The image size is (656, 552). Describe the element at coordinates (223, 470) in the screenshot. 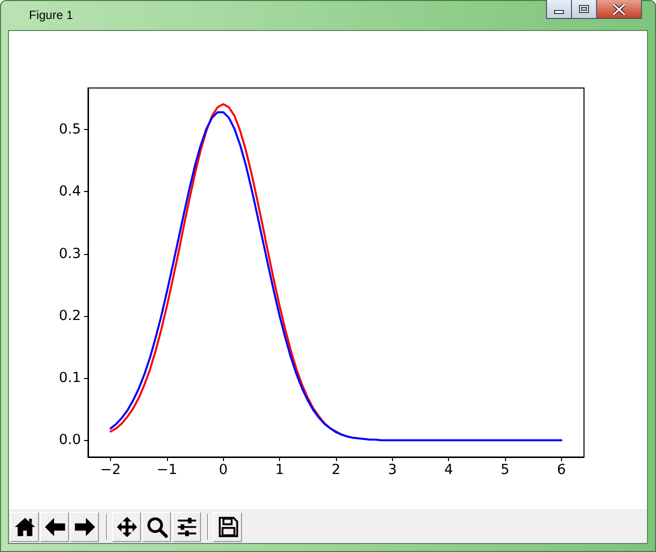

I see `x-tick-label: 0` at that location.